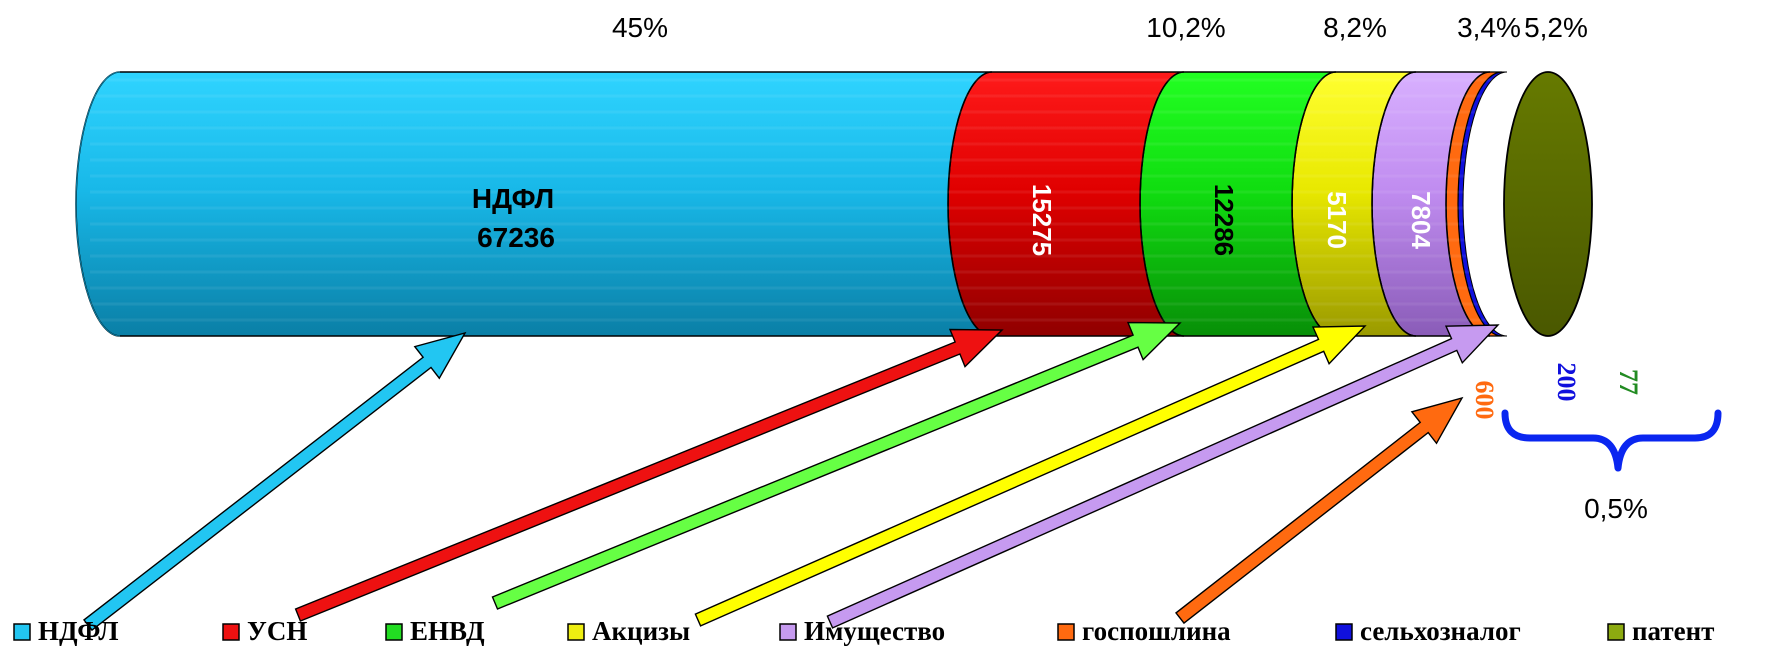 The height and width of the screenshot is (655, 1792). Describe the element at coordinates (1224, 220) in the screenshot. I see `data-label-3: 12286` at that location.